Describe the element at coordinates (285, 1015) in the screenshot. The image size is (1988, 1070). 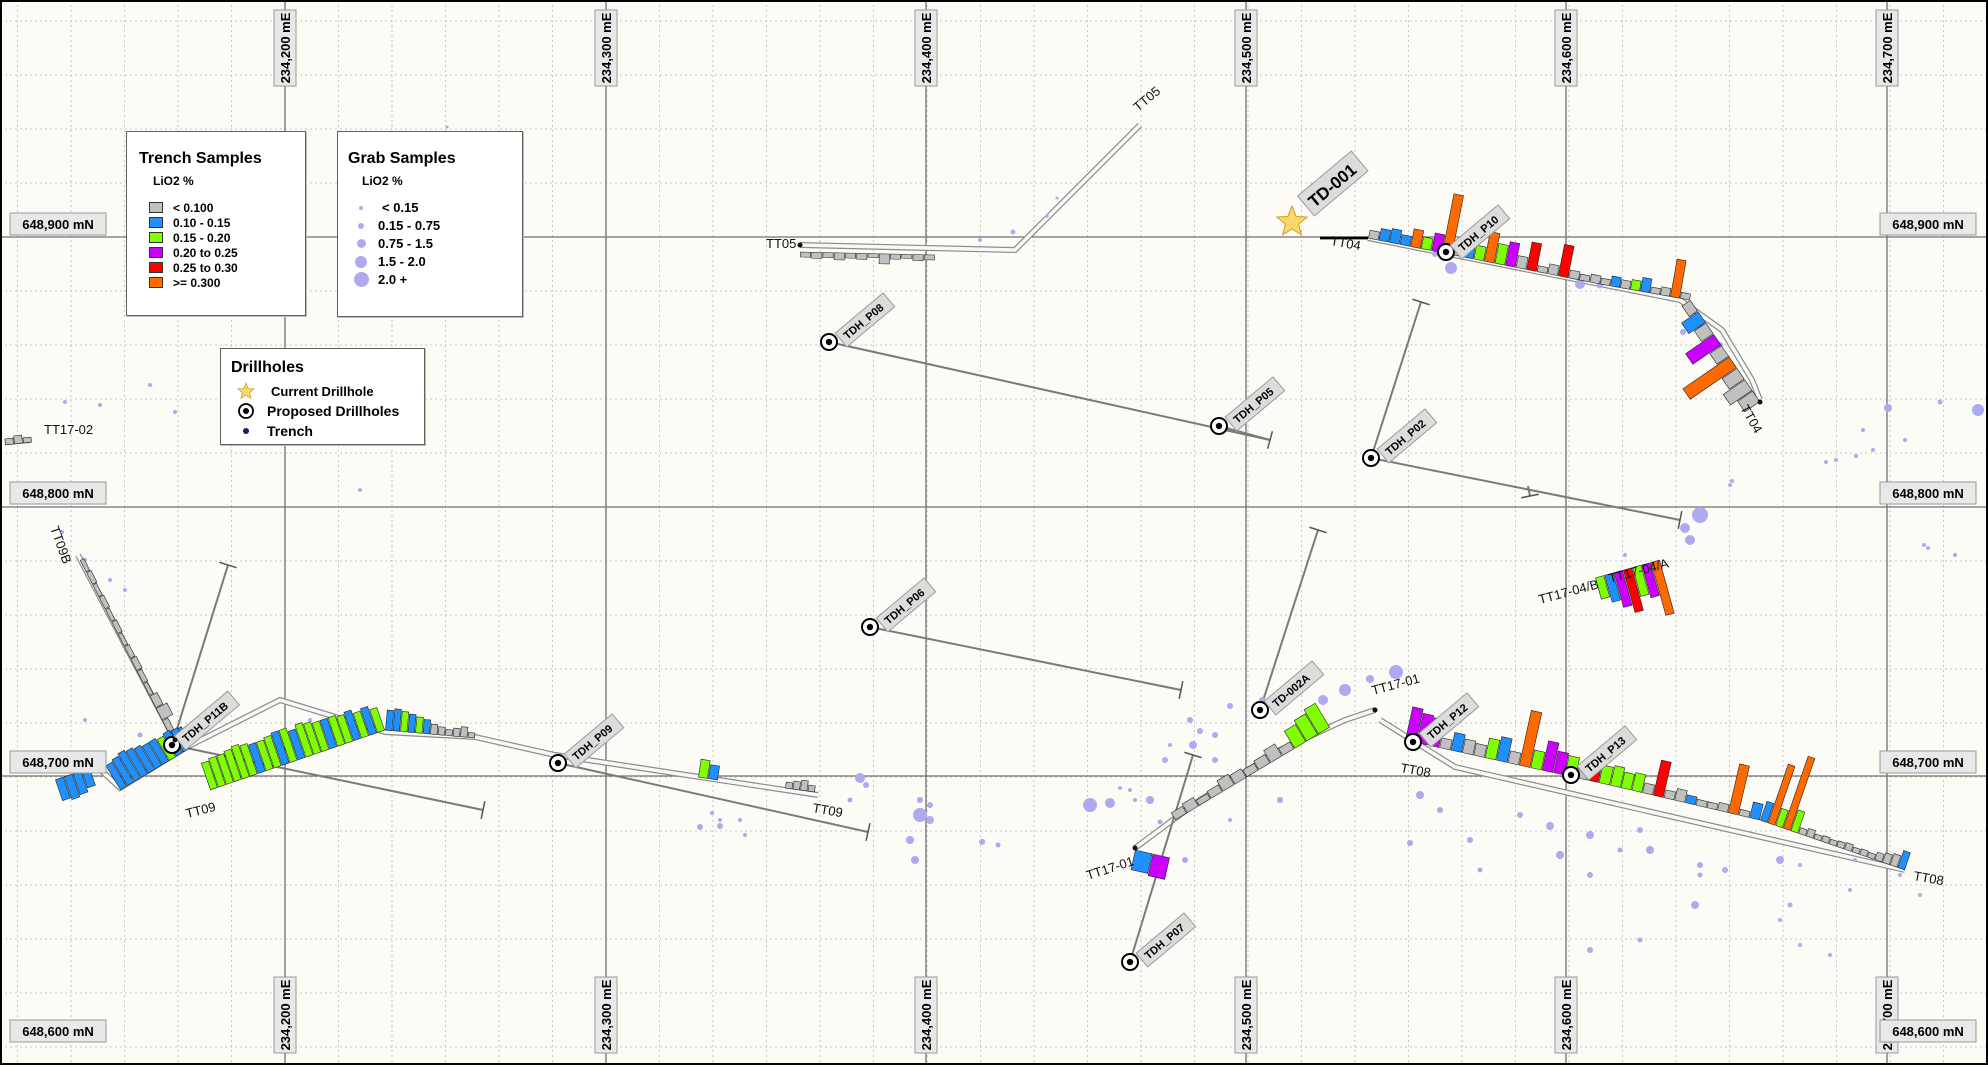
I see `easting-label: 234,200 mE` at that location.